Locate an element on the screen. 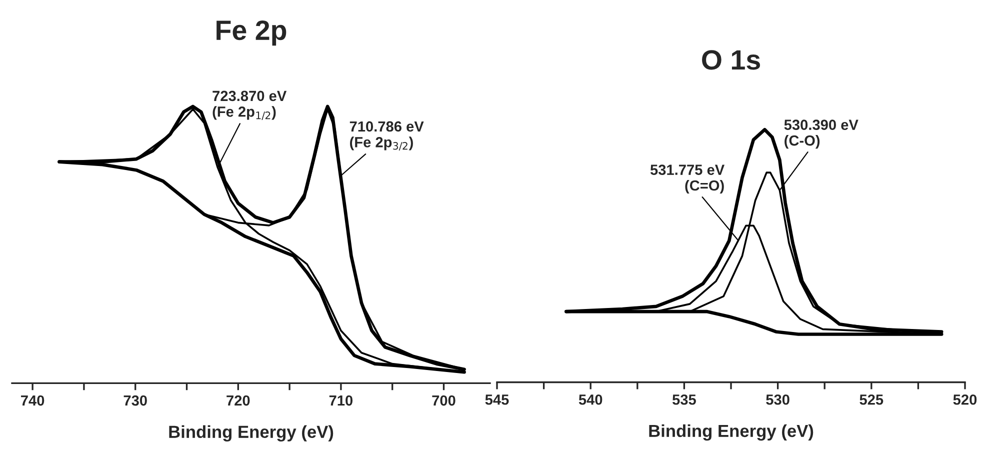 Image resolution: width=983 pixels, height=454 pixels. x-tick-label: 545 is located at coordinates (497, 399).